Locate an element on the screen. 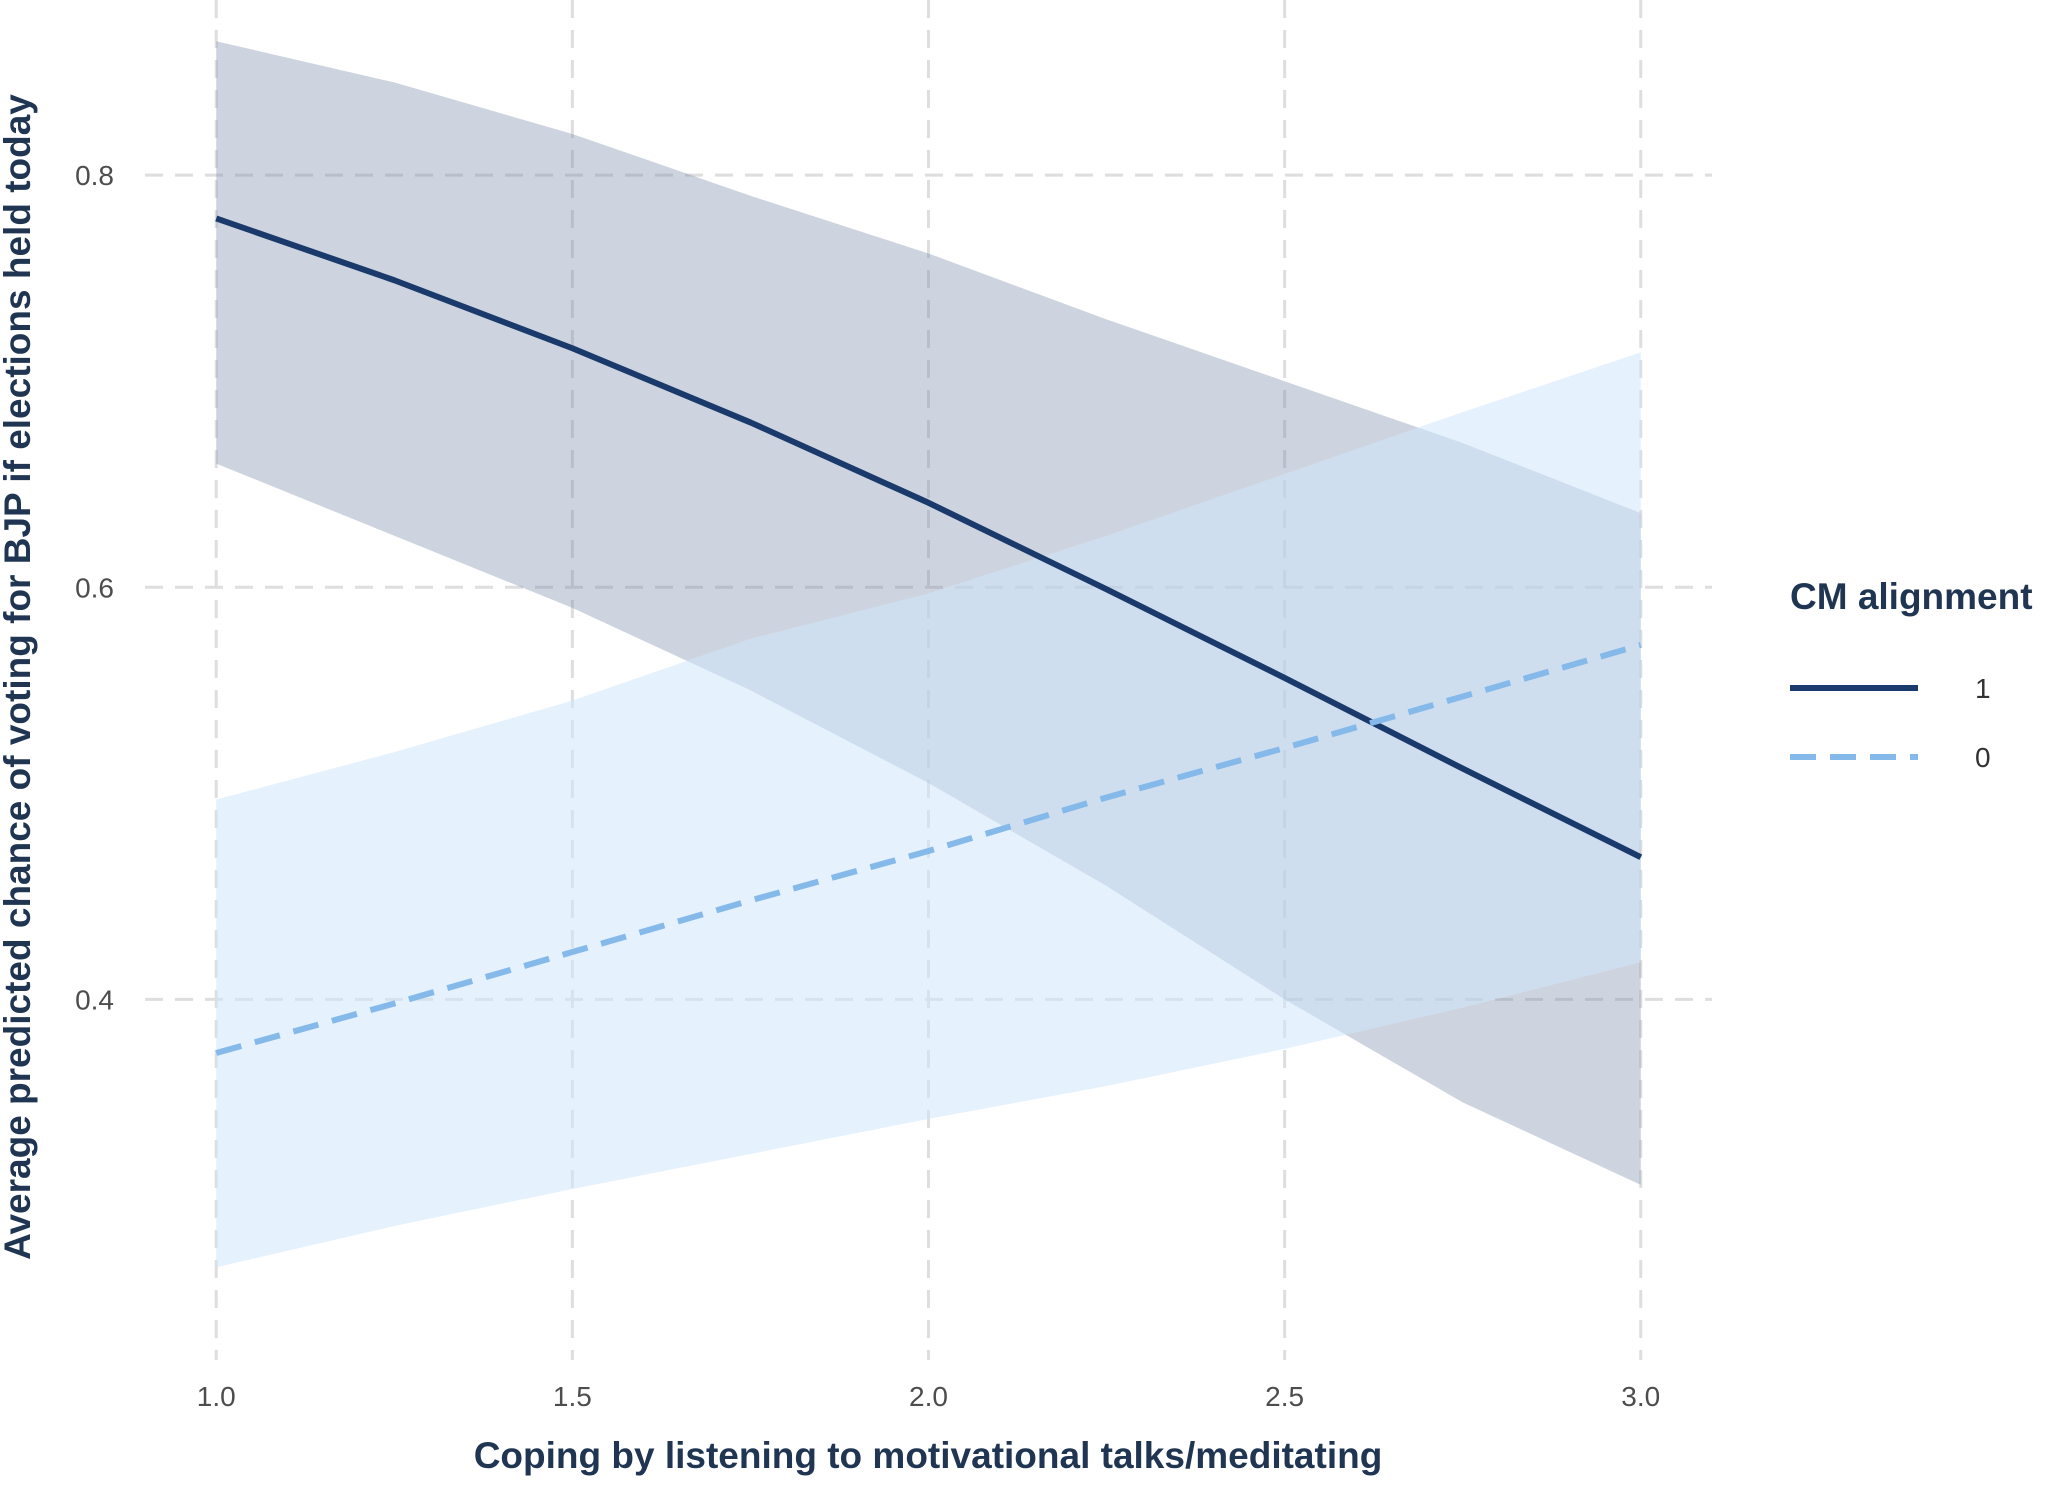 The width and height of the screenshot is (2063, 1487). x-tick-label: 1.5 is located at coordinates (572, 1396).